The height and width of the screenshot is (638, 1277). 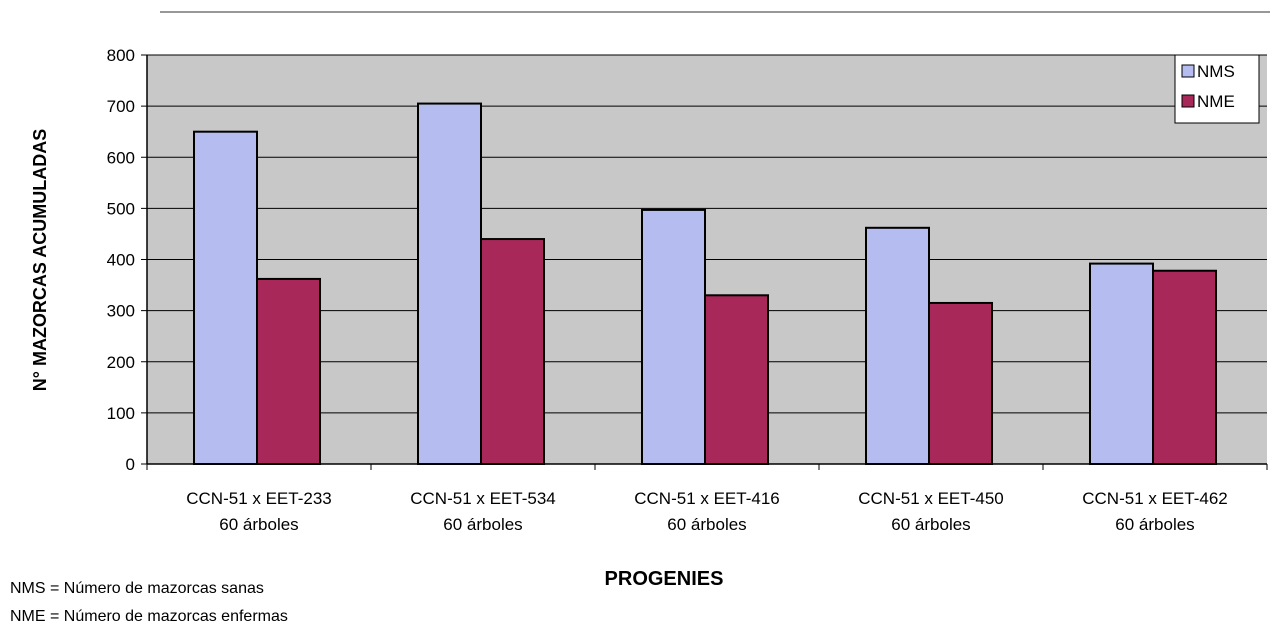 I want to click on y-tick-labels: 0 100 200 300 400 500 600 700 800, so click(x=121, y=260).